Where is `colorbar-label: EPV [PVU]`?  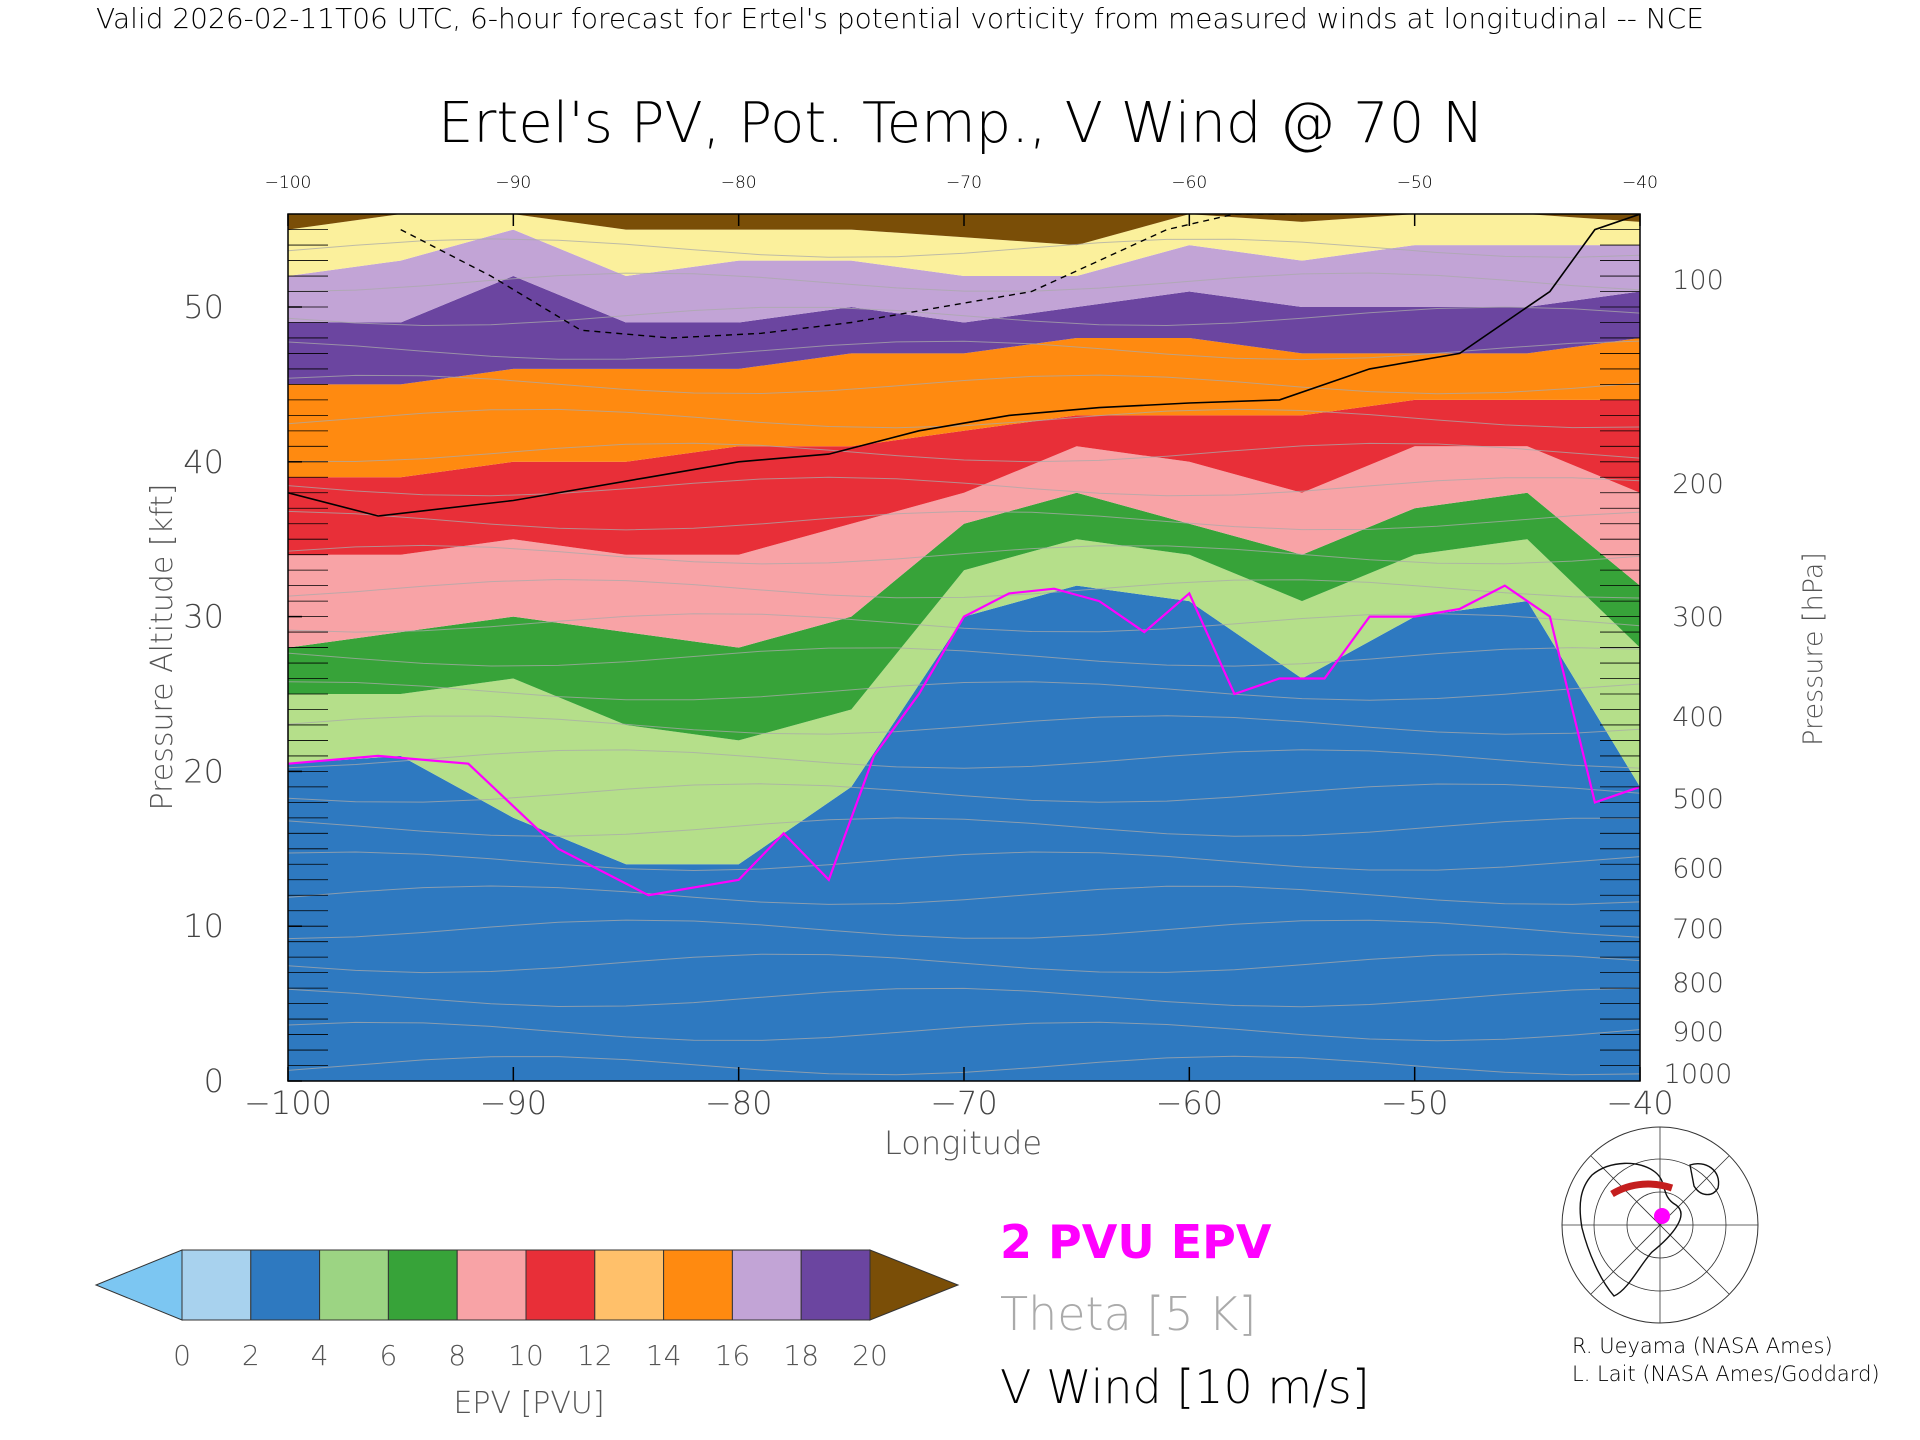
colorbar-label: EPV [PVU] is located at coordinates (528, 1403).